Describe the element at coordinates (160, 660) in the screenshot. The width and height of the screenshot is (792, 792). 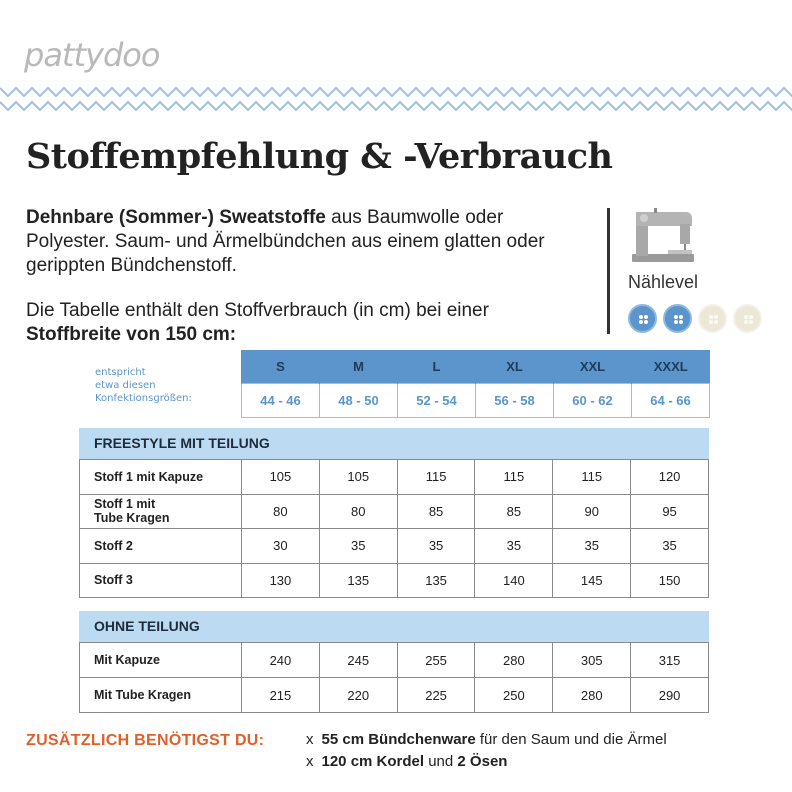
I see `row-label: Mit Kapuze` at that location.